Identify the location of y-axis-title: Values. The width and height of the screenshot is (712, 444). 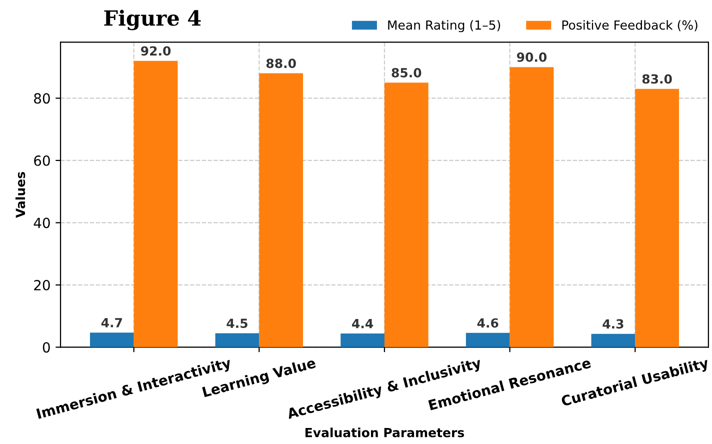
(20, 195).